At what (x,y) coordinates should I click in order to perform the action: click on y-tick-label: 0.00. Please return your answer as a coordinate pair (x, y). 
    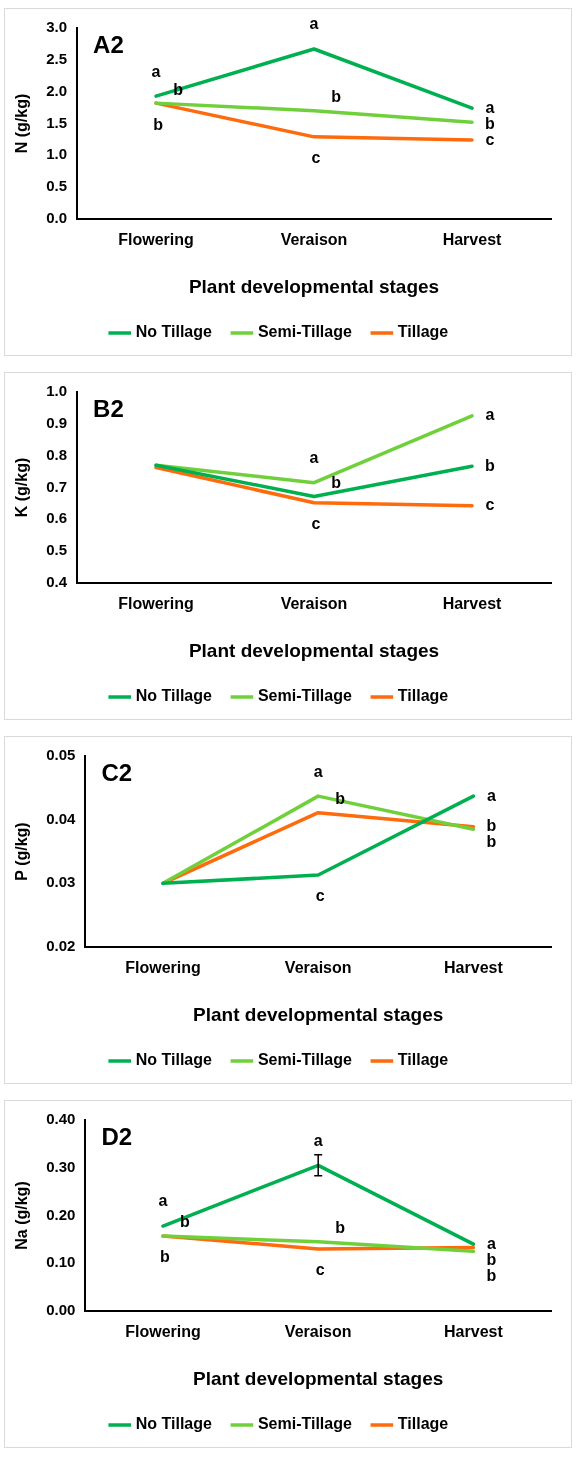
    Looking at the image, I should click on (61, 1310).